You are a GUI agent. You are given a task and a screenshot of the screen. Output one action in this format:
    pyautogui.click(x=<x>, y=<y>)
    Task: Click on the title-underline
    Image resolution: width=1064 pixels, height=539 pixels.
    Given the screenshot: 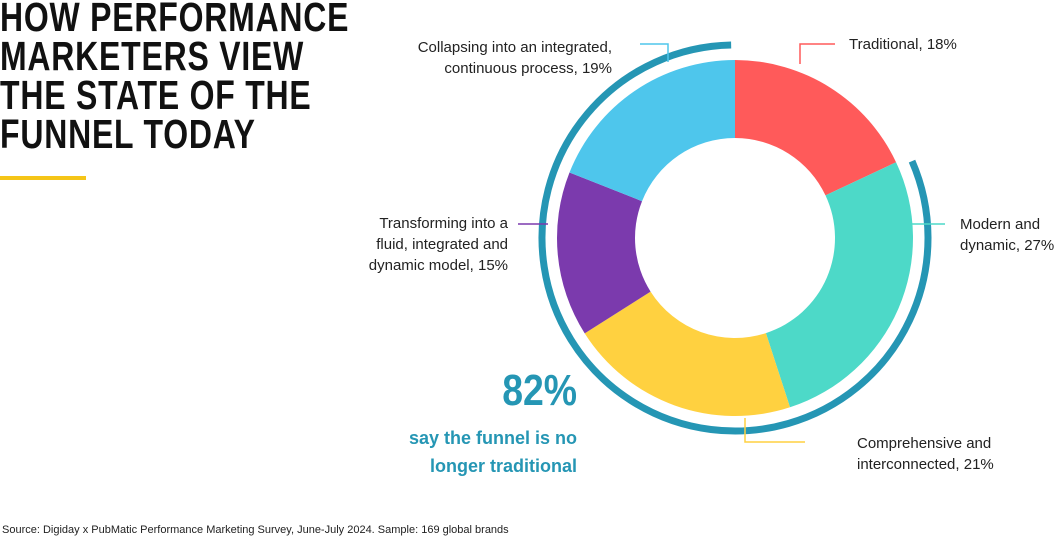 What is the action you would take?
    pyautogui.click(x=43, y=178)
    